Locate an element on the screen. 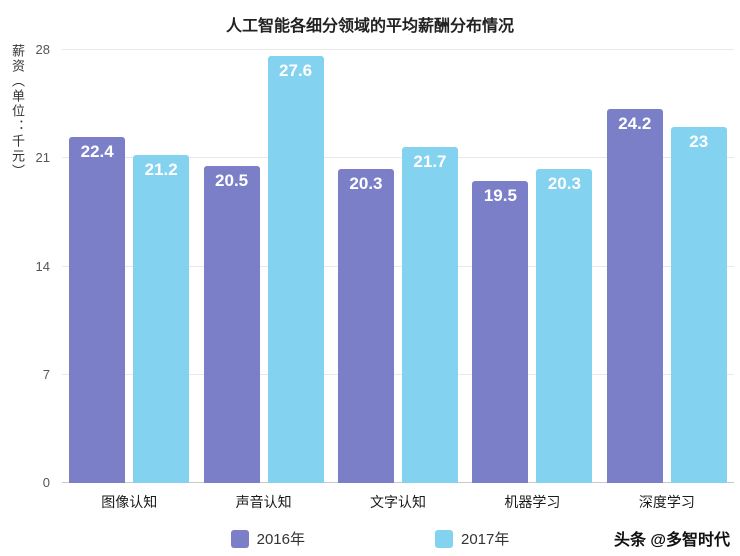 Image resolution: width=740 pixels, height=556 pixels. bar-2016年-深度学习: 24.2 is located at coordinates (634, 295).